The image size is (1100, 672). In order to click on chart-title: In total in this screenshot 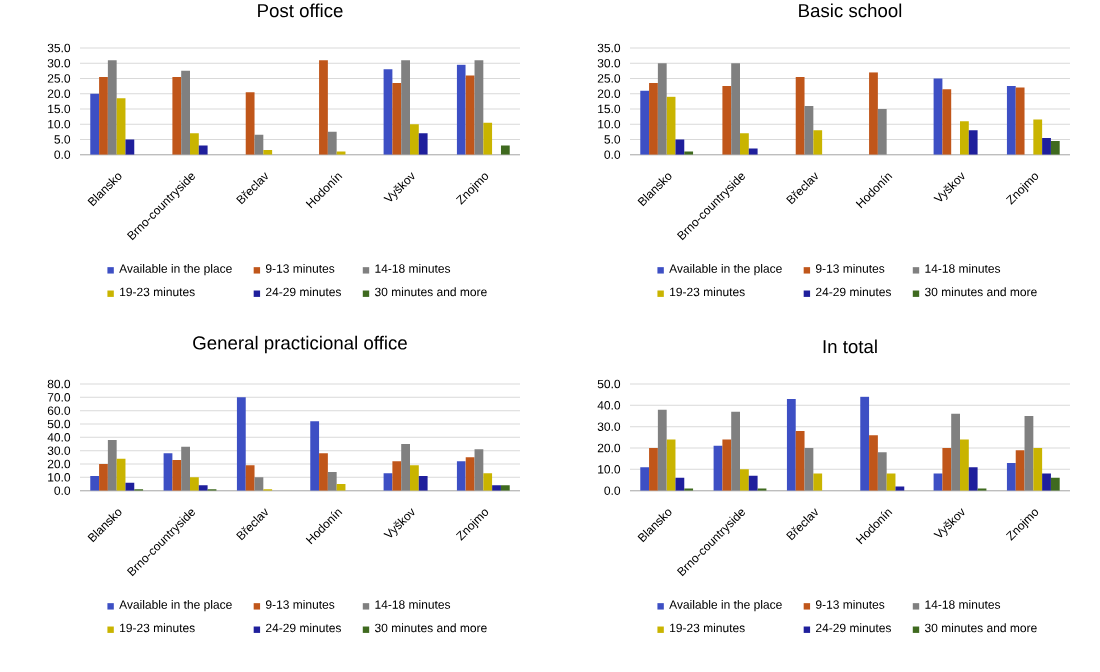, I will do `click(850, 346)`.